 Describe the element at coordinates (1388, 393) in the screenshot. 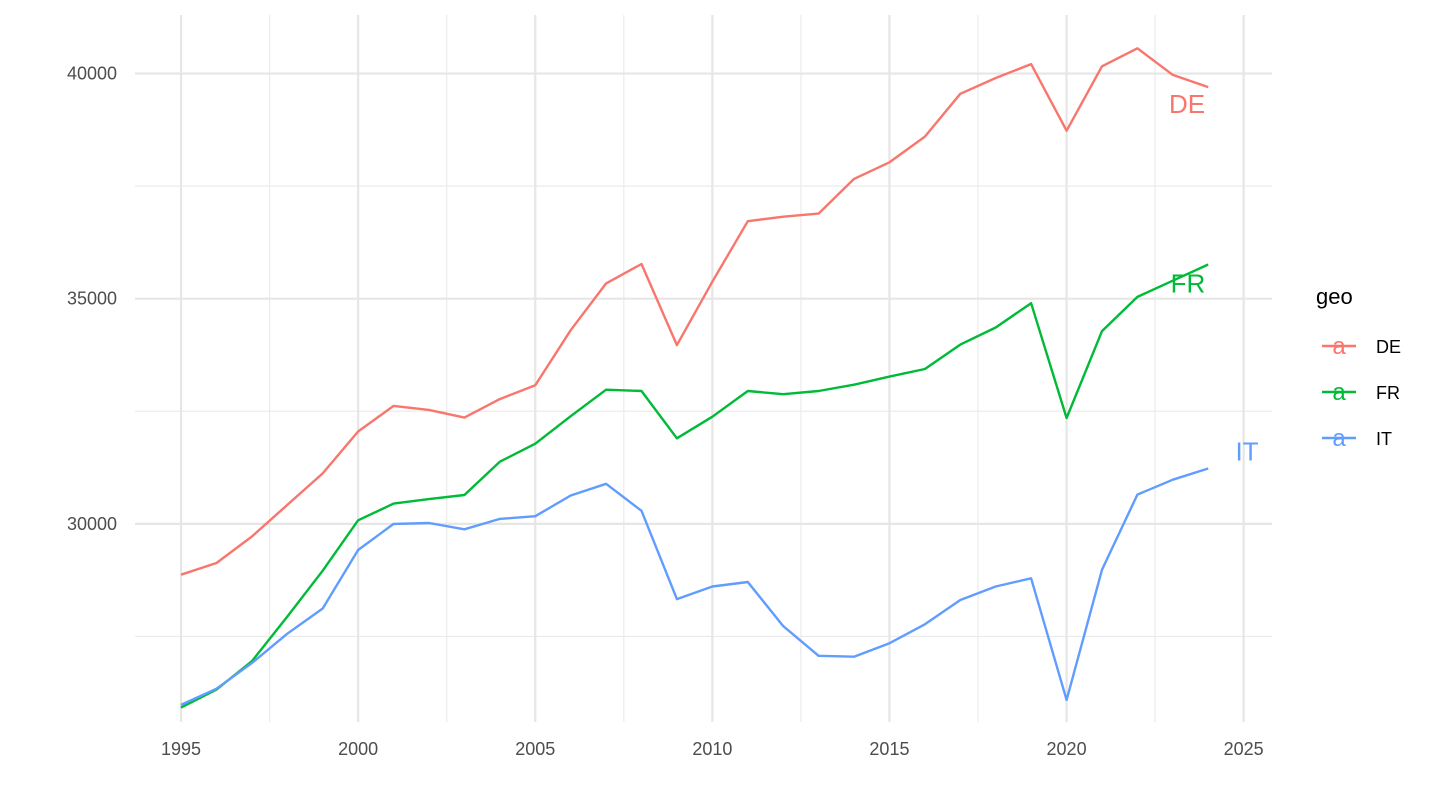

I see `legend-label: FR` at that location.